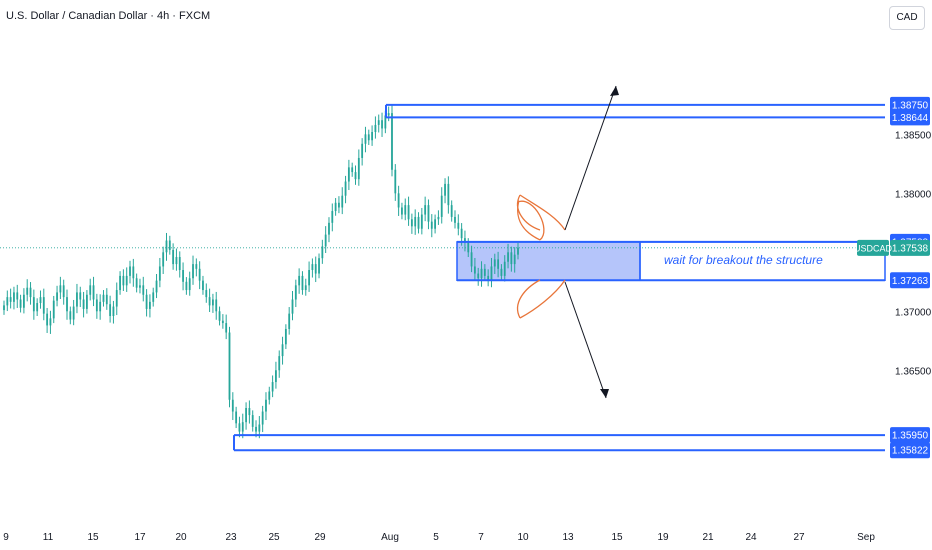  What do you see at coordinates (910, 248) in the screenshot?
I see `current-price-tag-label: 1.37538` at bounding box center [910, 248].